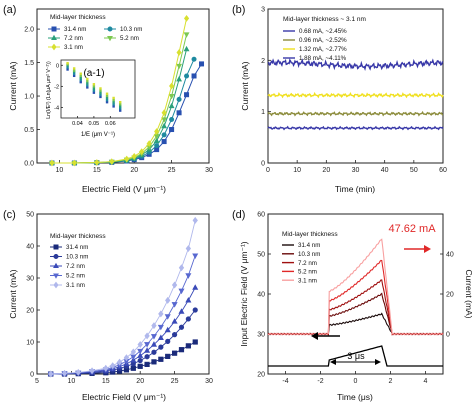  I want to click on x-tick-label: 10, so click(72, 381).